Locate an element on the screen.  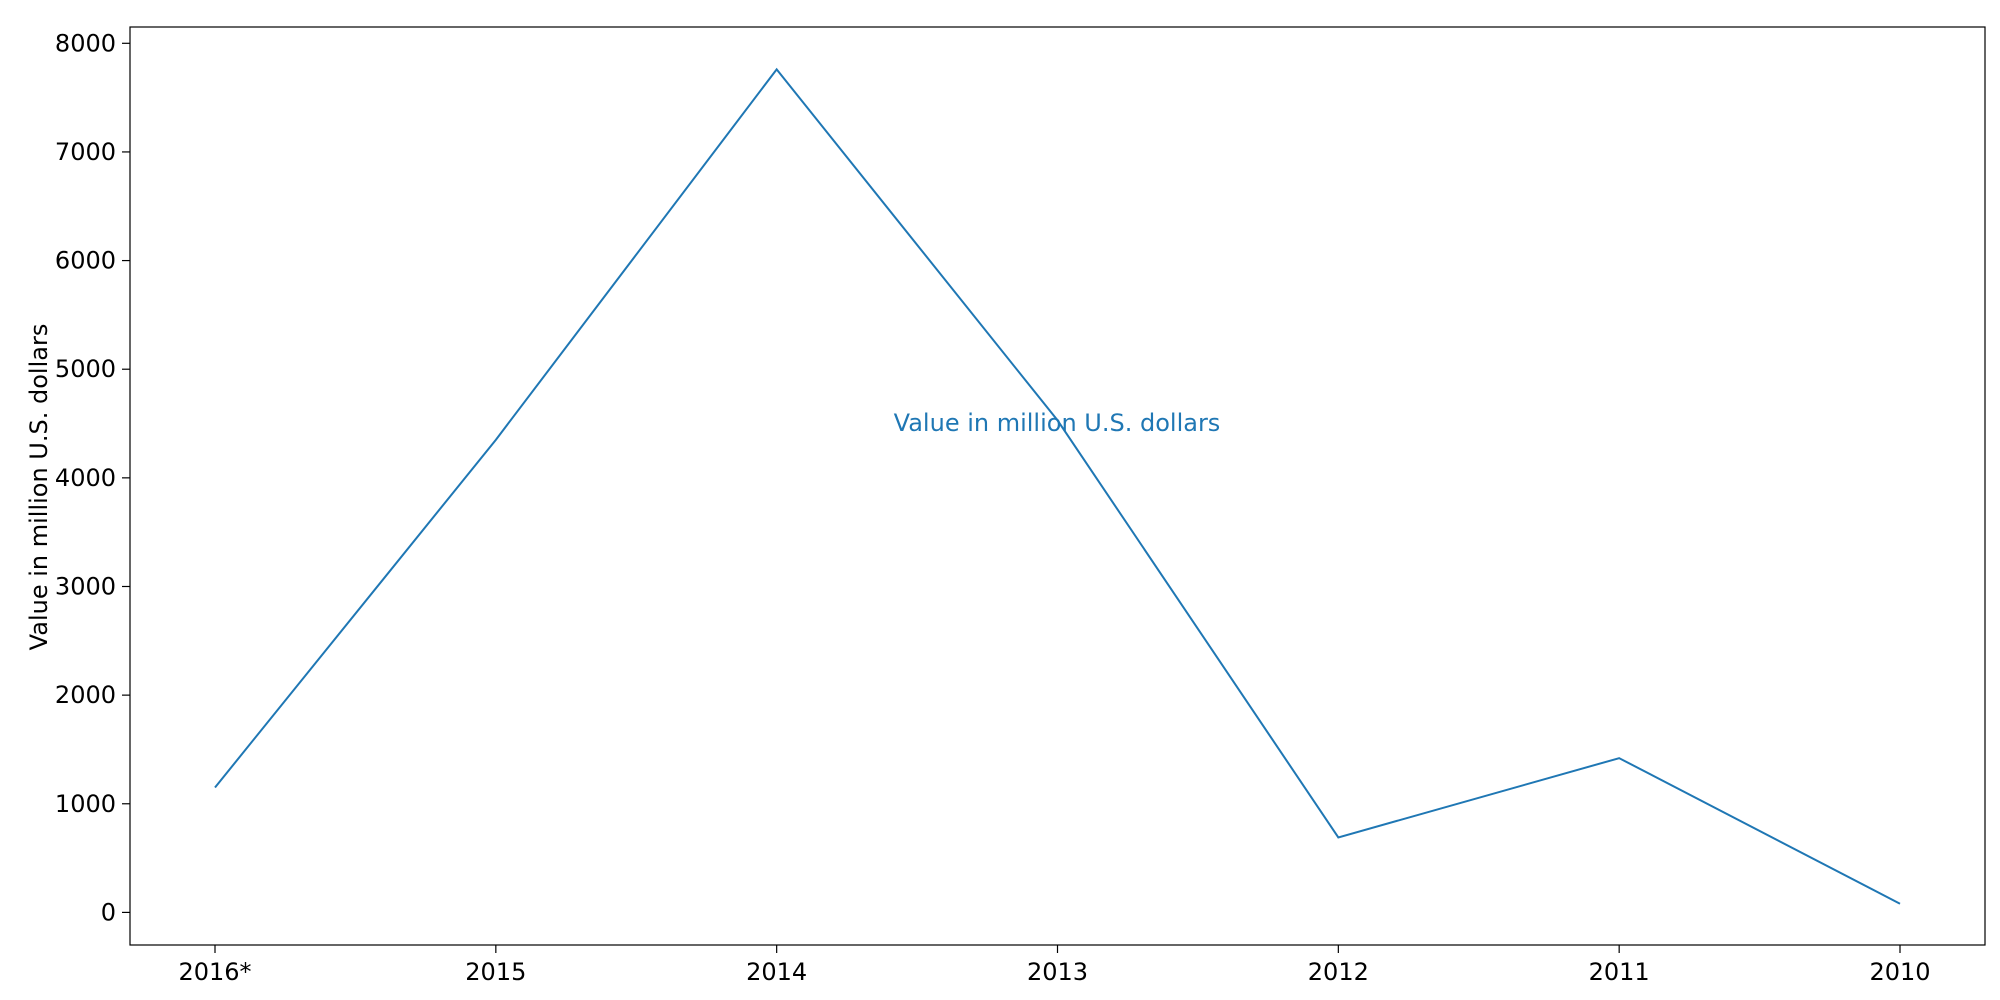
x-tick-label: 2014 is located at coordinates (776, 972).